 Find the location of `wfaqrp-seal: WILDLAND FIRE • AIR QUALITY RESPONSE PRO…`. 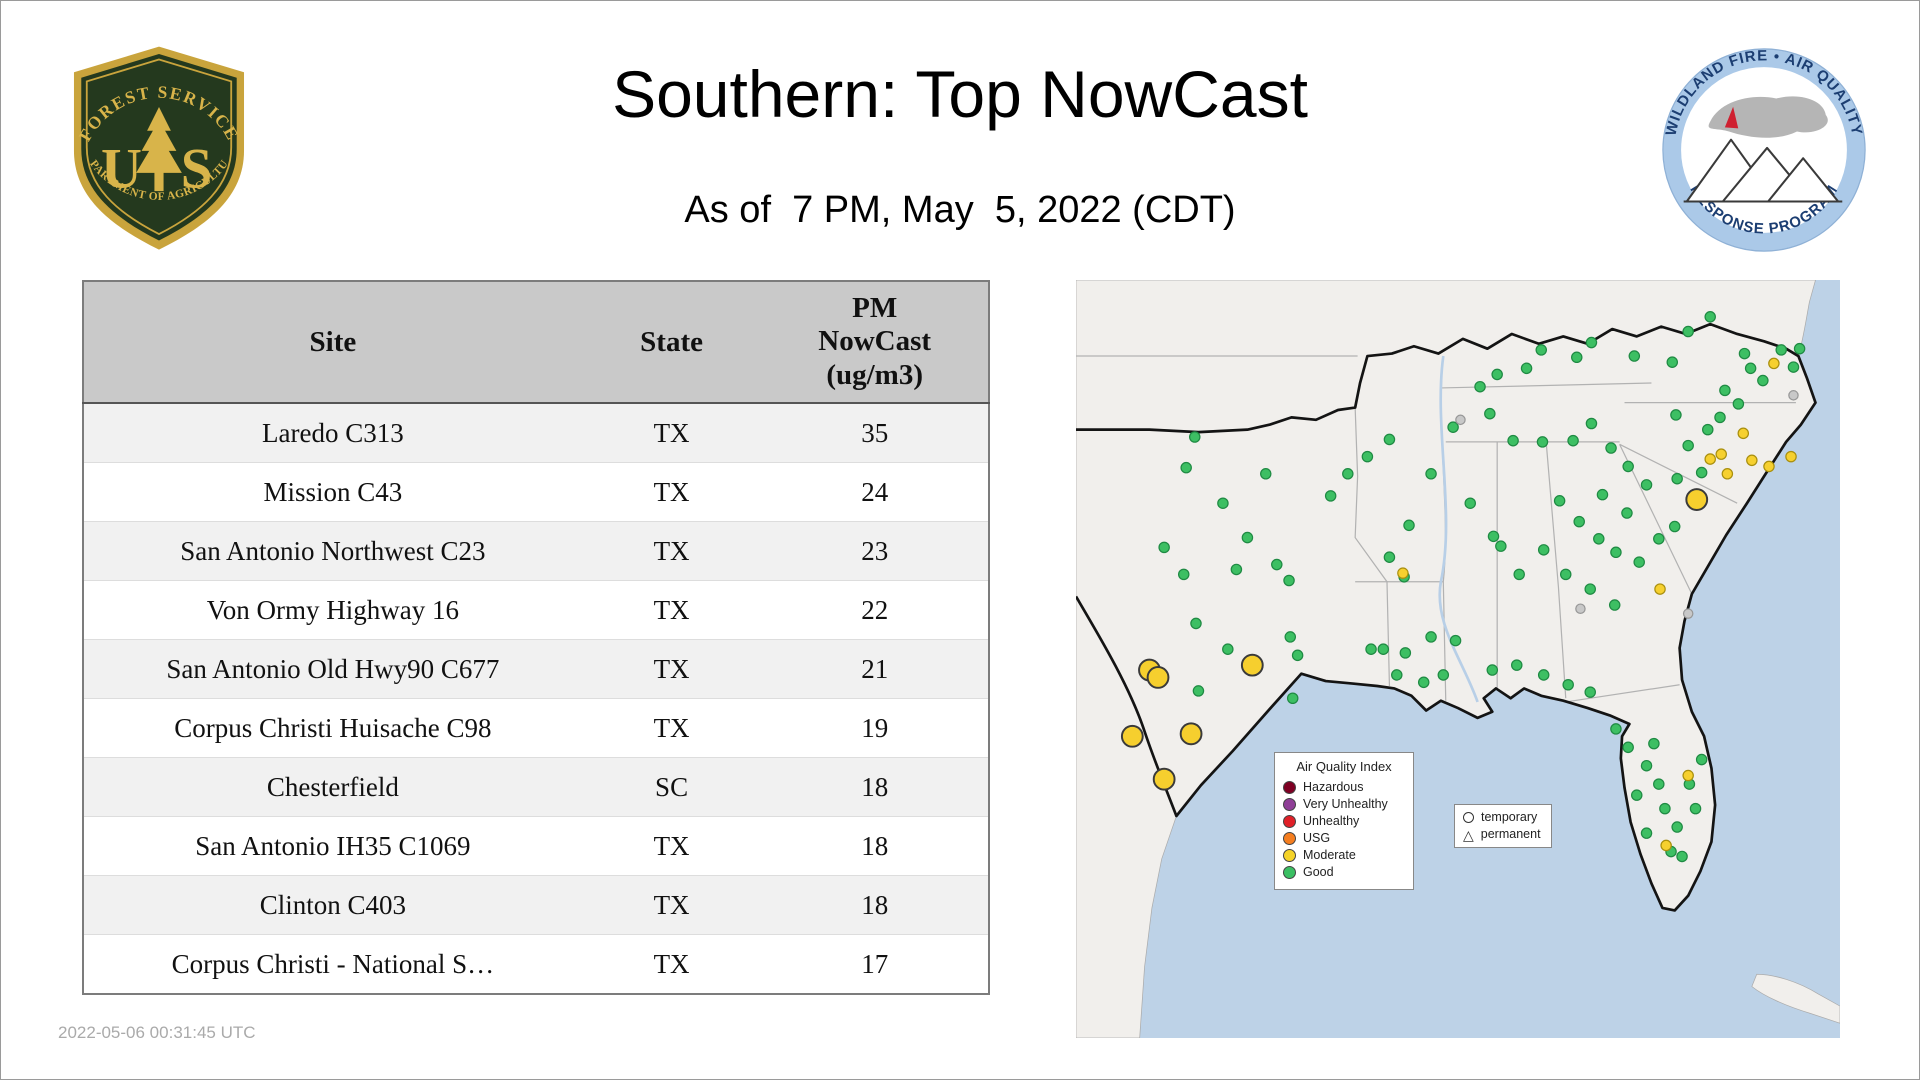

wfaqrp-seal: WILDLAND FIRE • AIR QUALITY RESPONSE PRO… is located at coordinates (1764, 149).